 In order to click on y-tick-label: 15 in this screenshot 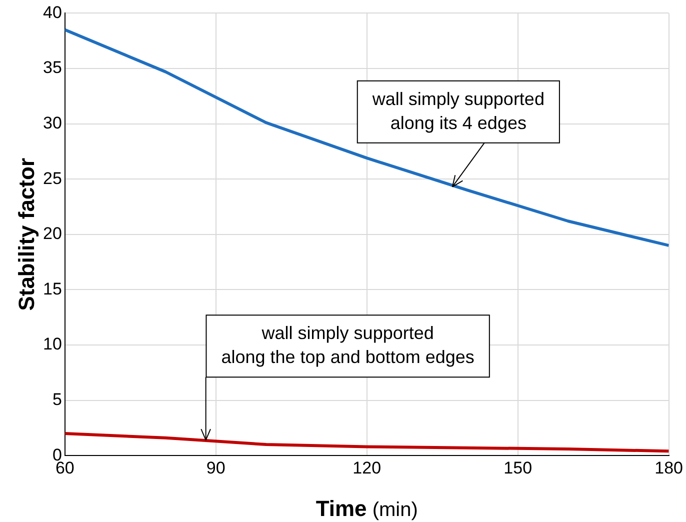, I will do `click(52, 288)`.